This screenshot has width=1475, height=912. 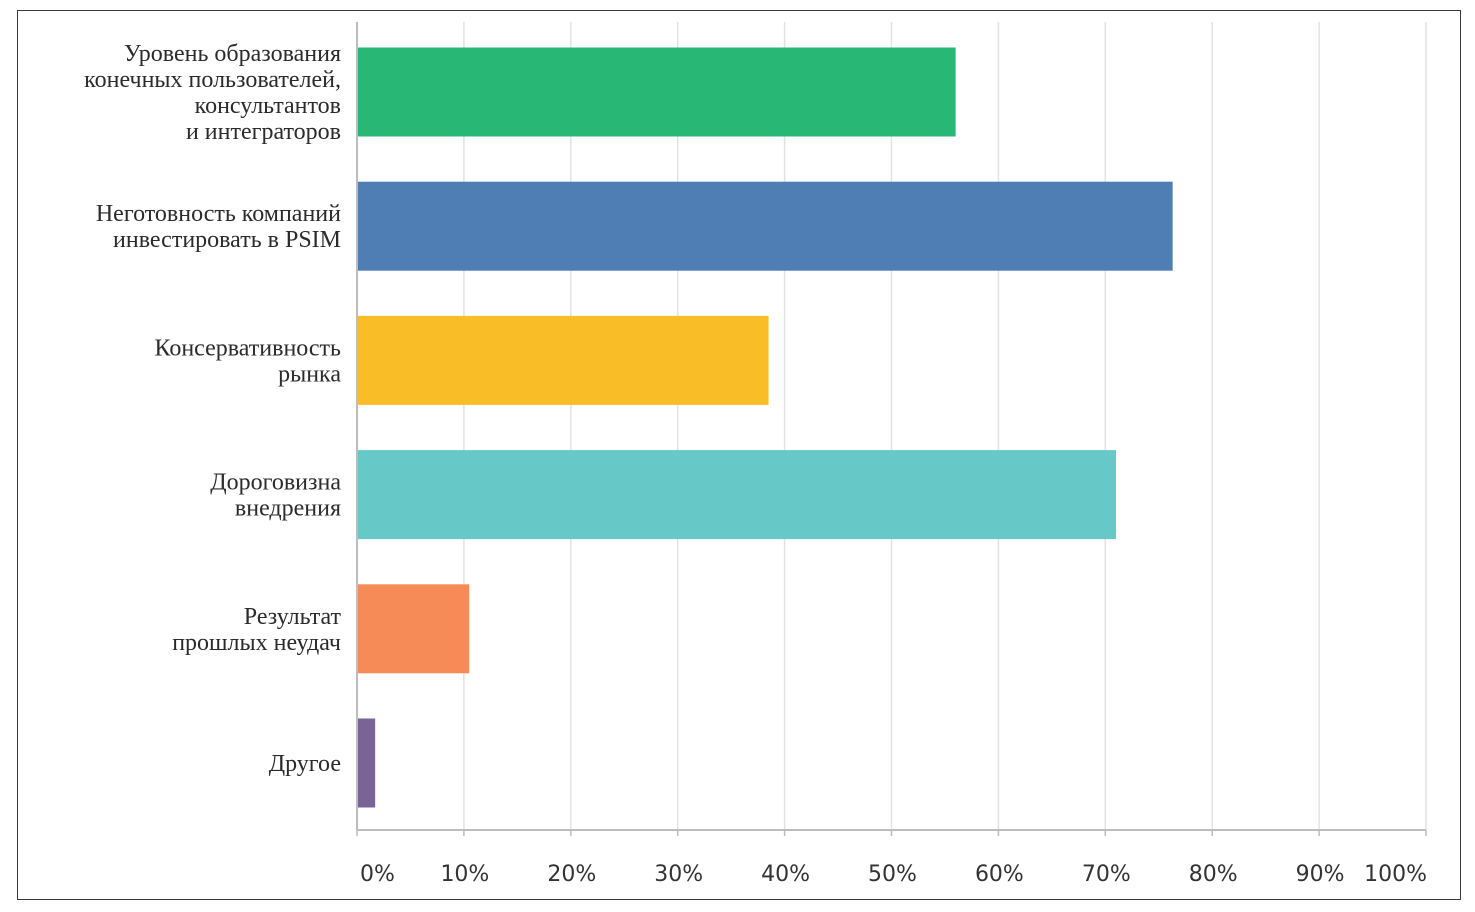 What do you see at coordinates (1213, 874) in the screenshot?
I see `x-tick-label: 80%` at bounding box center [1213, 874].